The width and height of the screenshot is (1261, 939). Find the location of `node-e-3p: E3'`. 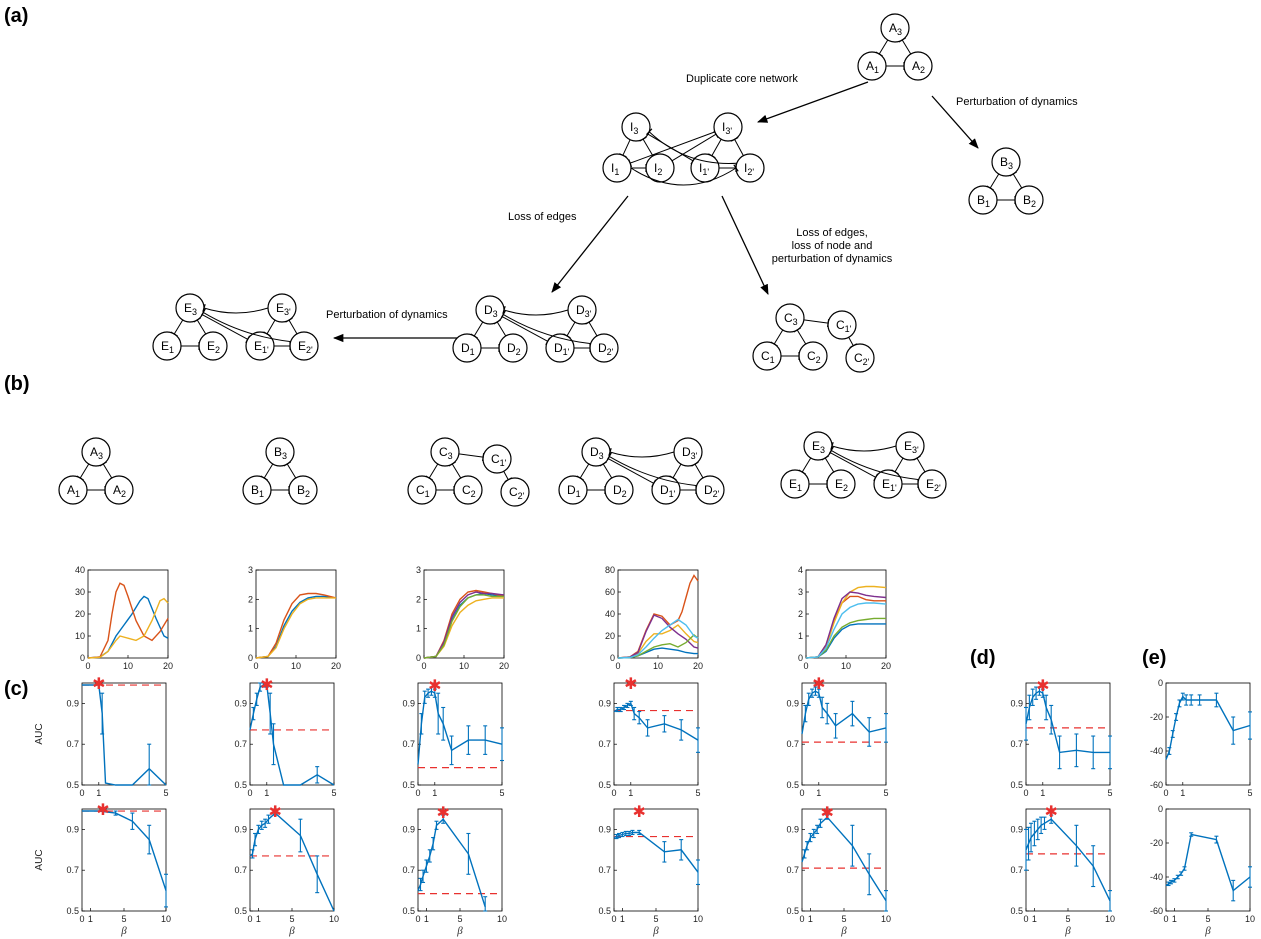

node-e-3p: E3' is located at coordinates (282, 308).